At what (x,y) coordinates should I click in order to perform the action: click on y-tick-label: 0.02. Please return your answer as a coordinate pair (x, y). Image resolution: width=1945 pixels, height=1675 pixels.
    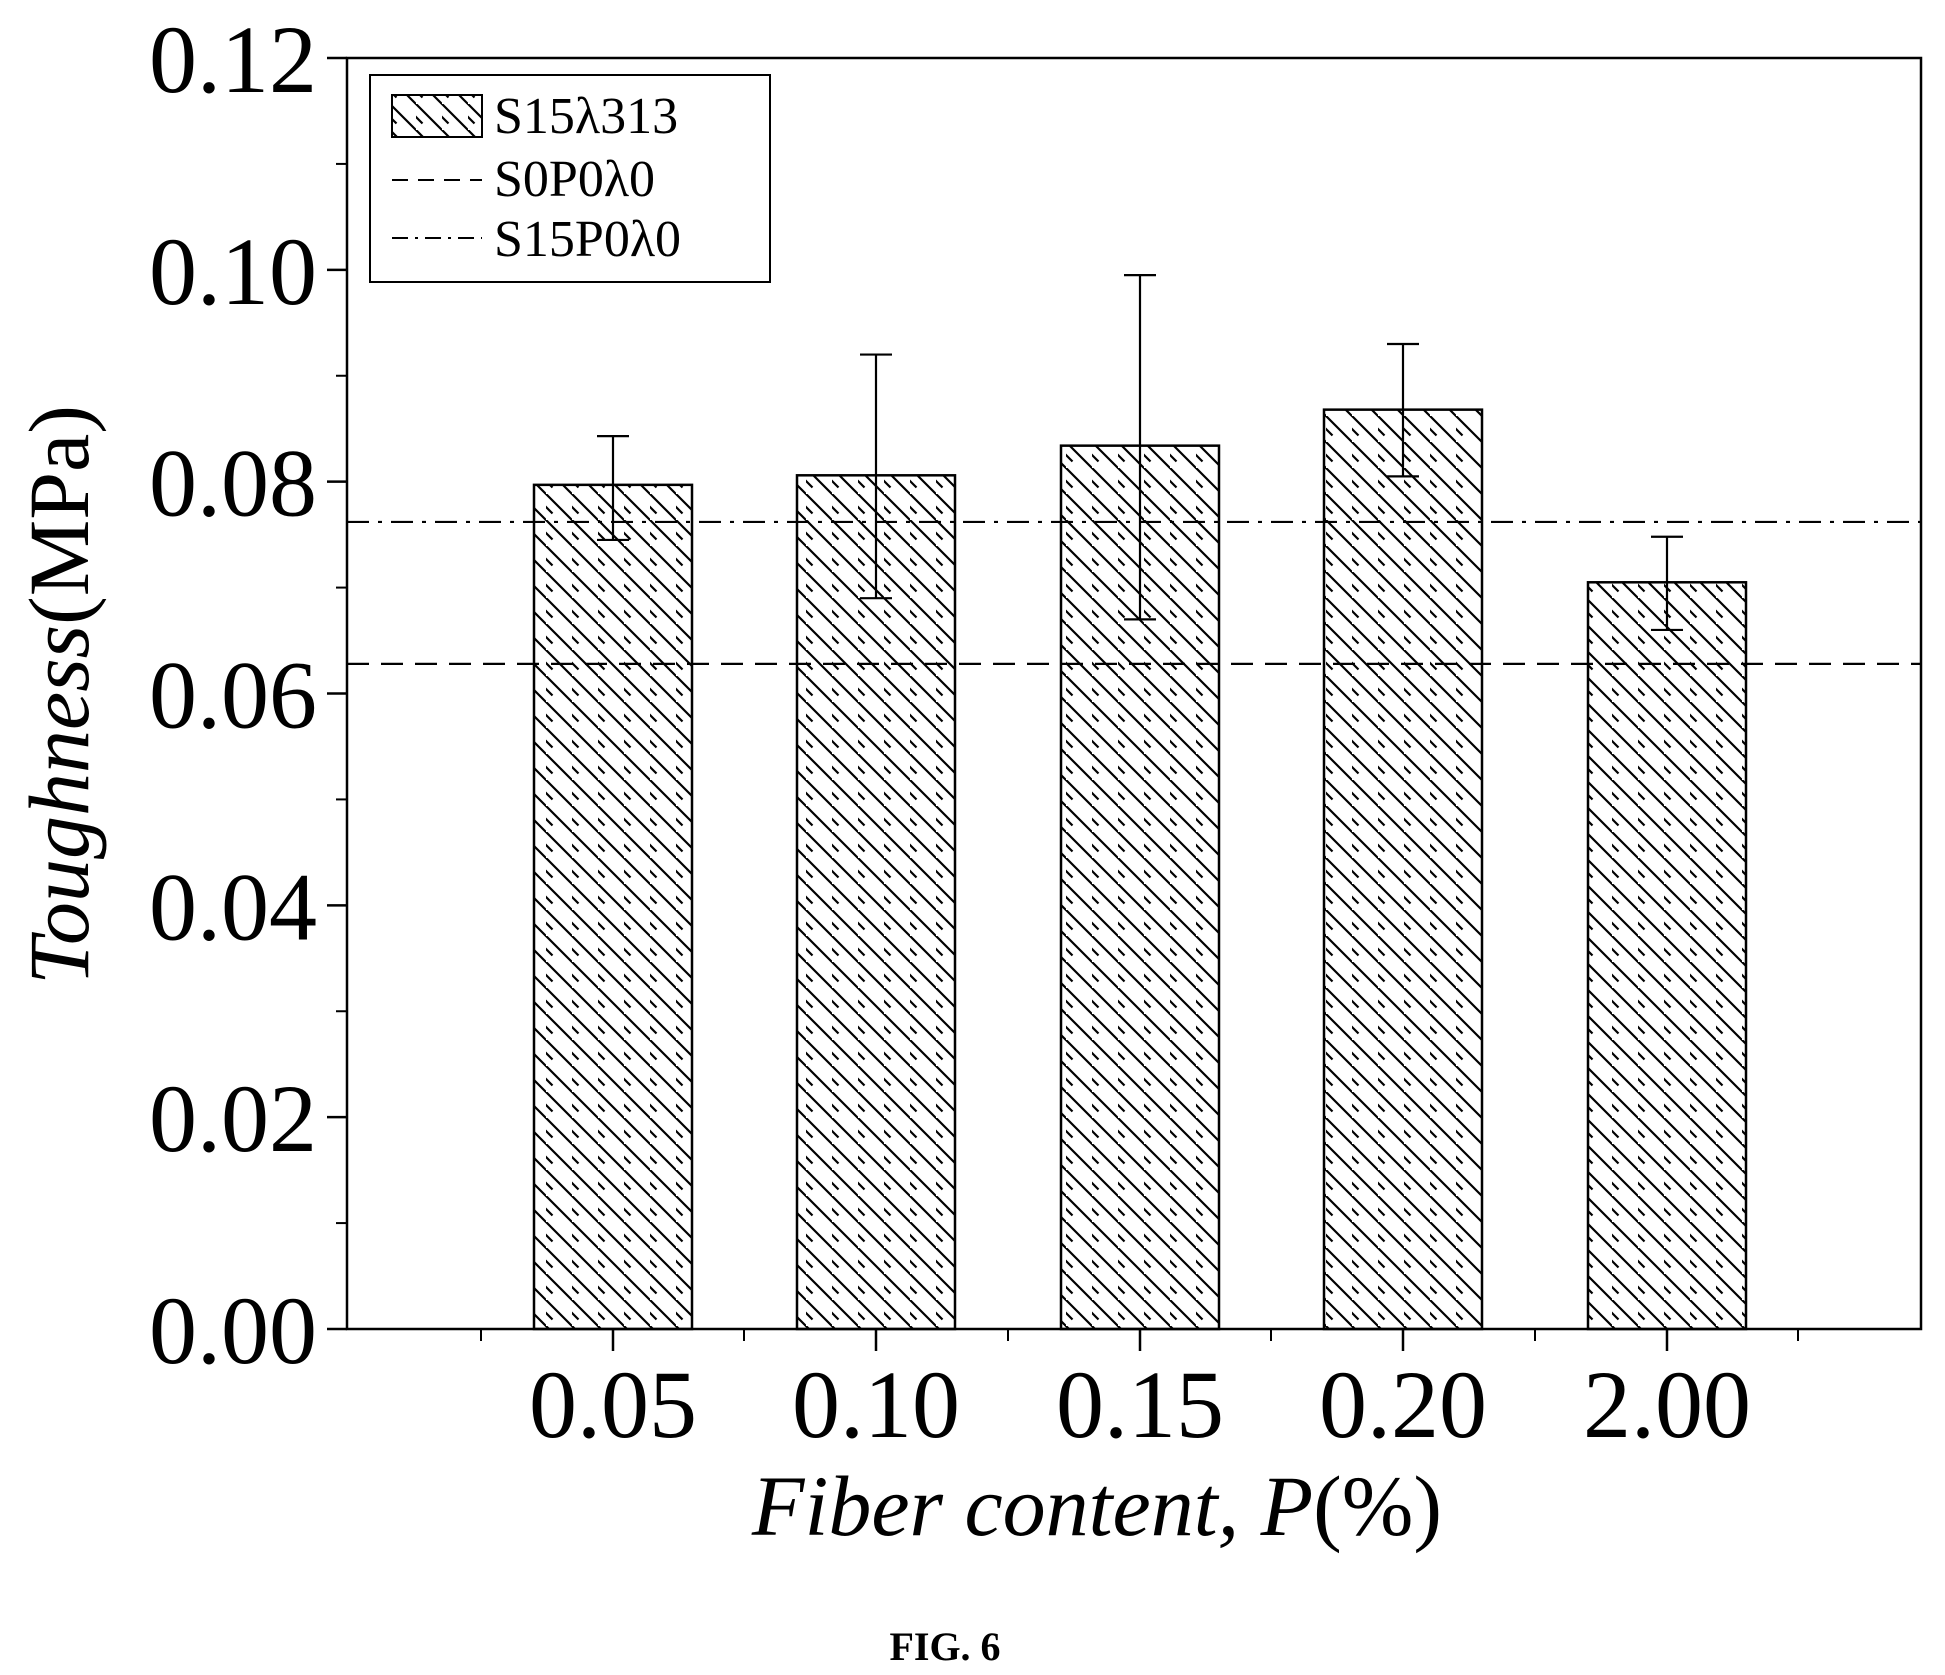
    Looking at the image, I should click on (233, 1118).